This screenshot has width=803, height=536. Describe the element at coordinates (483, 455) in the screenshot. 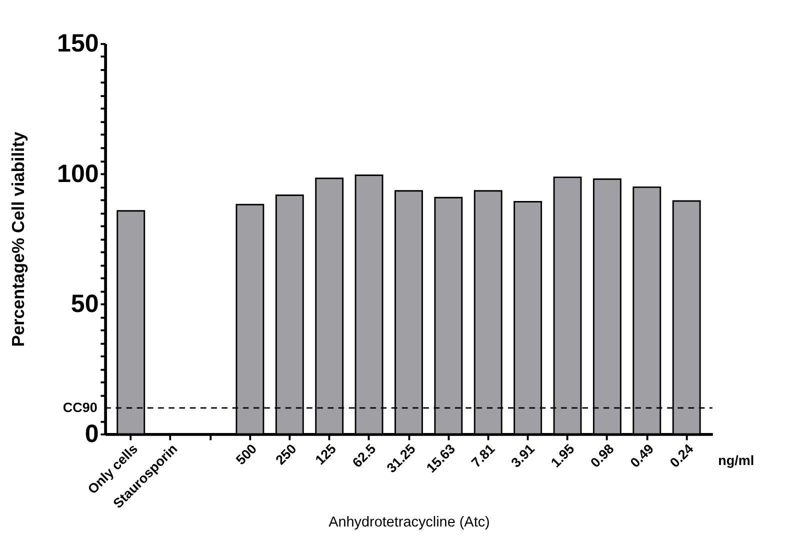

I see `x-tick-label: 7.81` at that location.